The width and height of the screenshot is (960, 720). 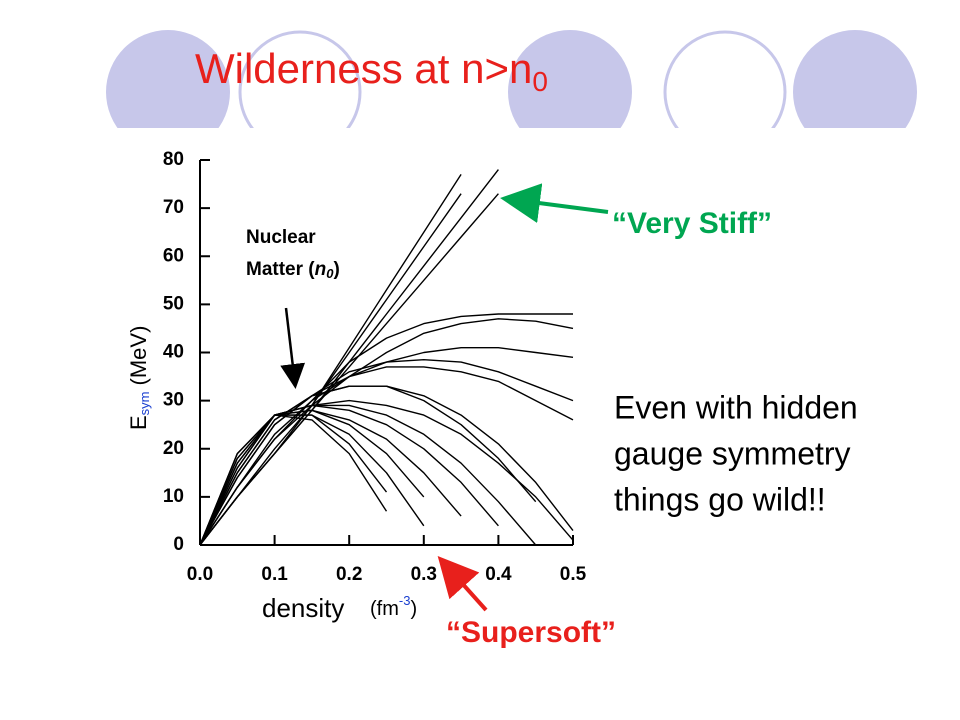 I want to click on x-axis-label: density, so click(x=303, y=608).